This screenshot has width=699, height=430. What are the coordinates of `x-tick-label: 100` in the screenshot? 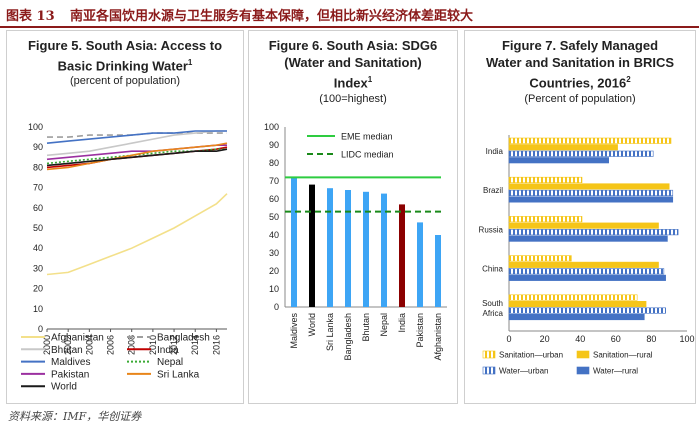 It's located at (686, 339).